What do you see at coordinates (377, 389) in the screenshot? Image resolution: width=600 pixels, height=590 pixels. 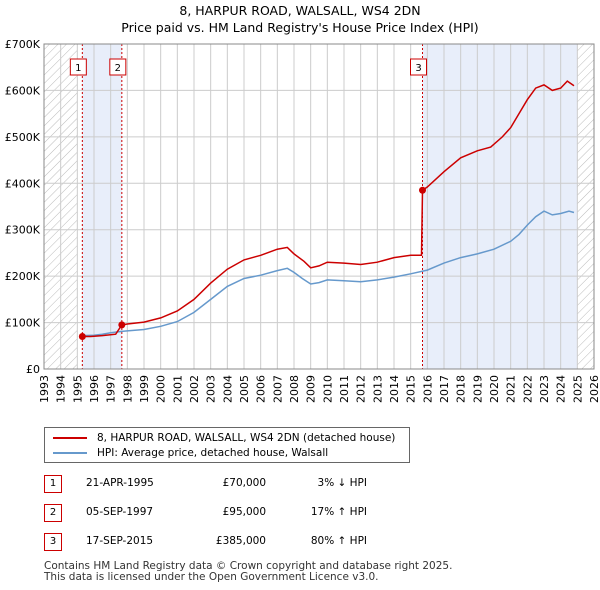 I see `x-tick-label: 2013` at bounding box center [377, 389].